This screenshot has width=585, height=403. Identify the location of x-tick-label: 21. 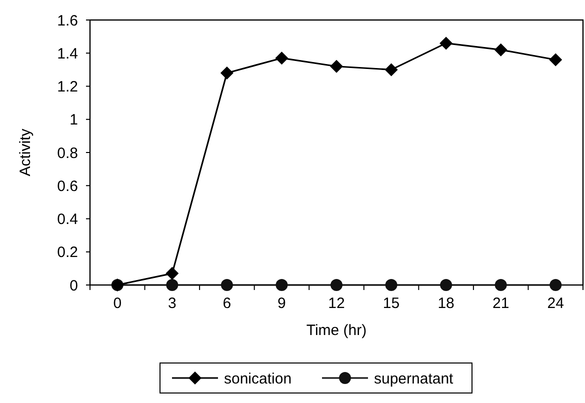
(501, 303).